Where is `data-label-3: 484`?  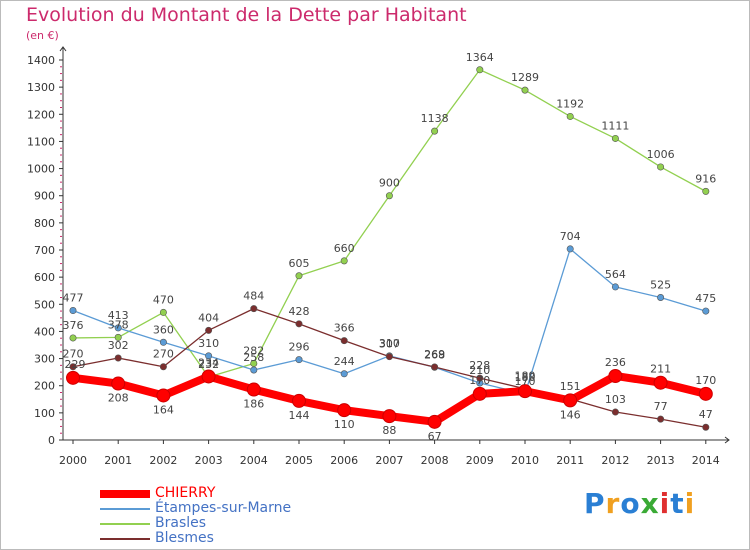 data-label-3: 484 is located at coordinates (253, 296).